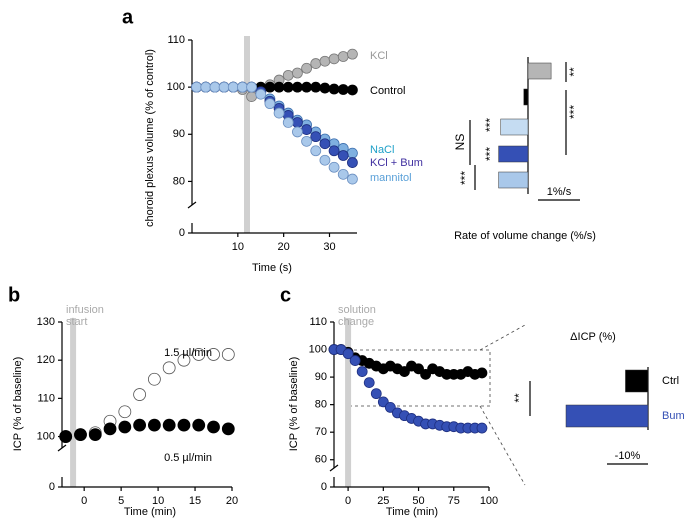  Describe the element at coordinates (559, 192) in the screenshot. I see `scale-bar-label: 1%/s` at that location.